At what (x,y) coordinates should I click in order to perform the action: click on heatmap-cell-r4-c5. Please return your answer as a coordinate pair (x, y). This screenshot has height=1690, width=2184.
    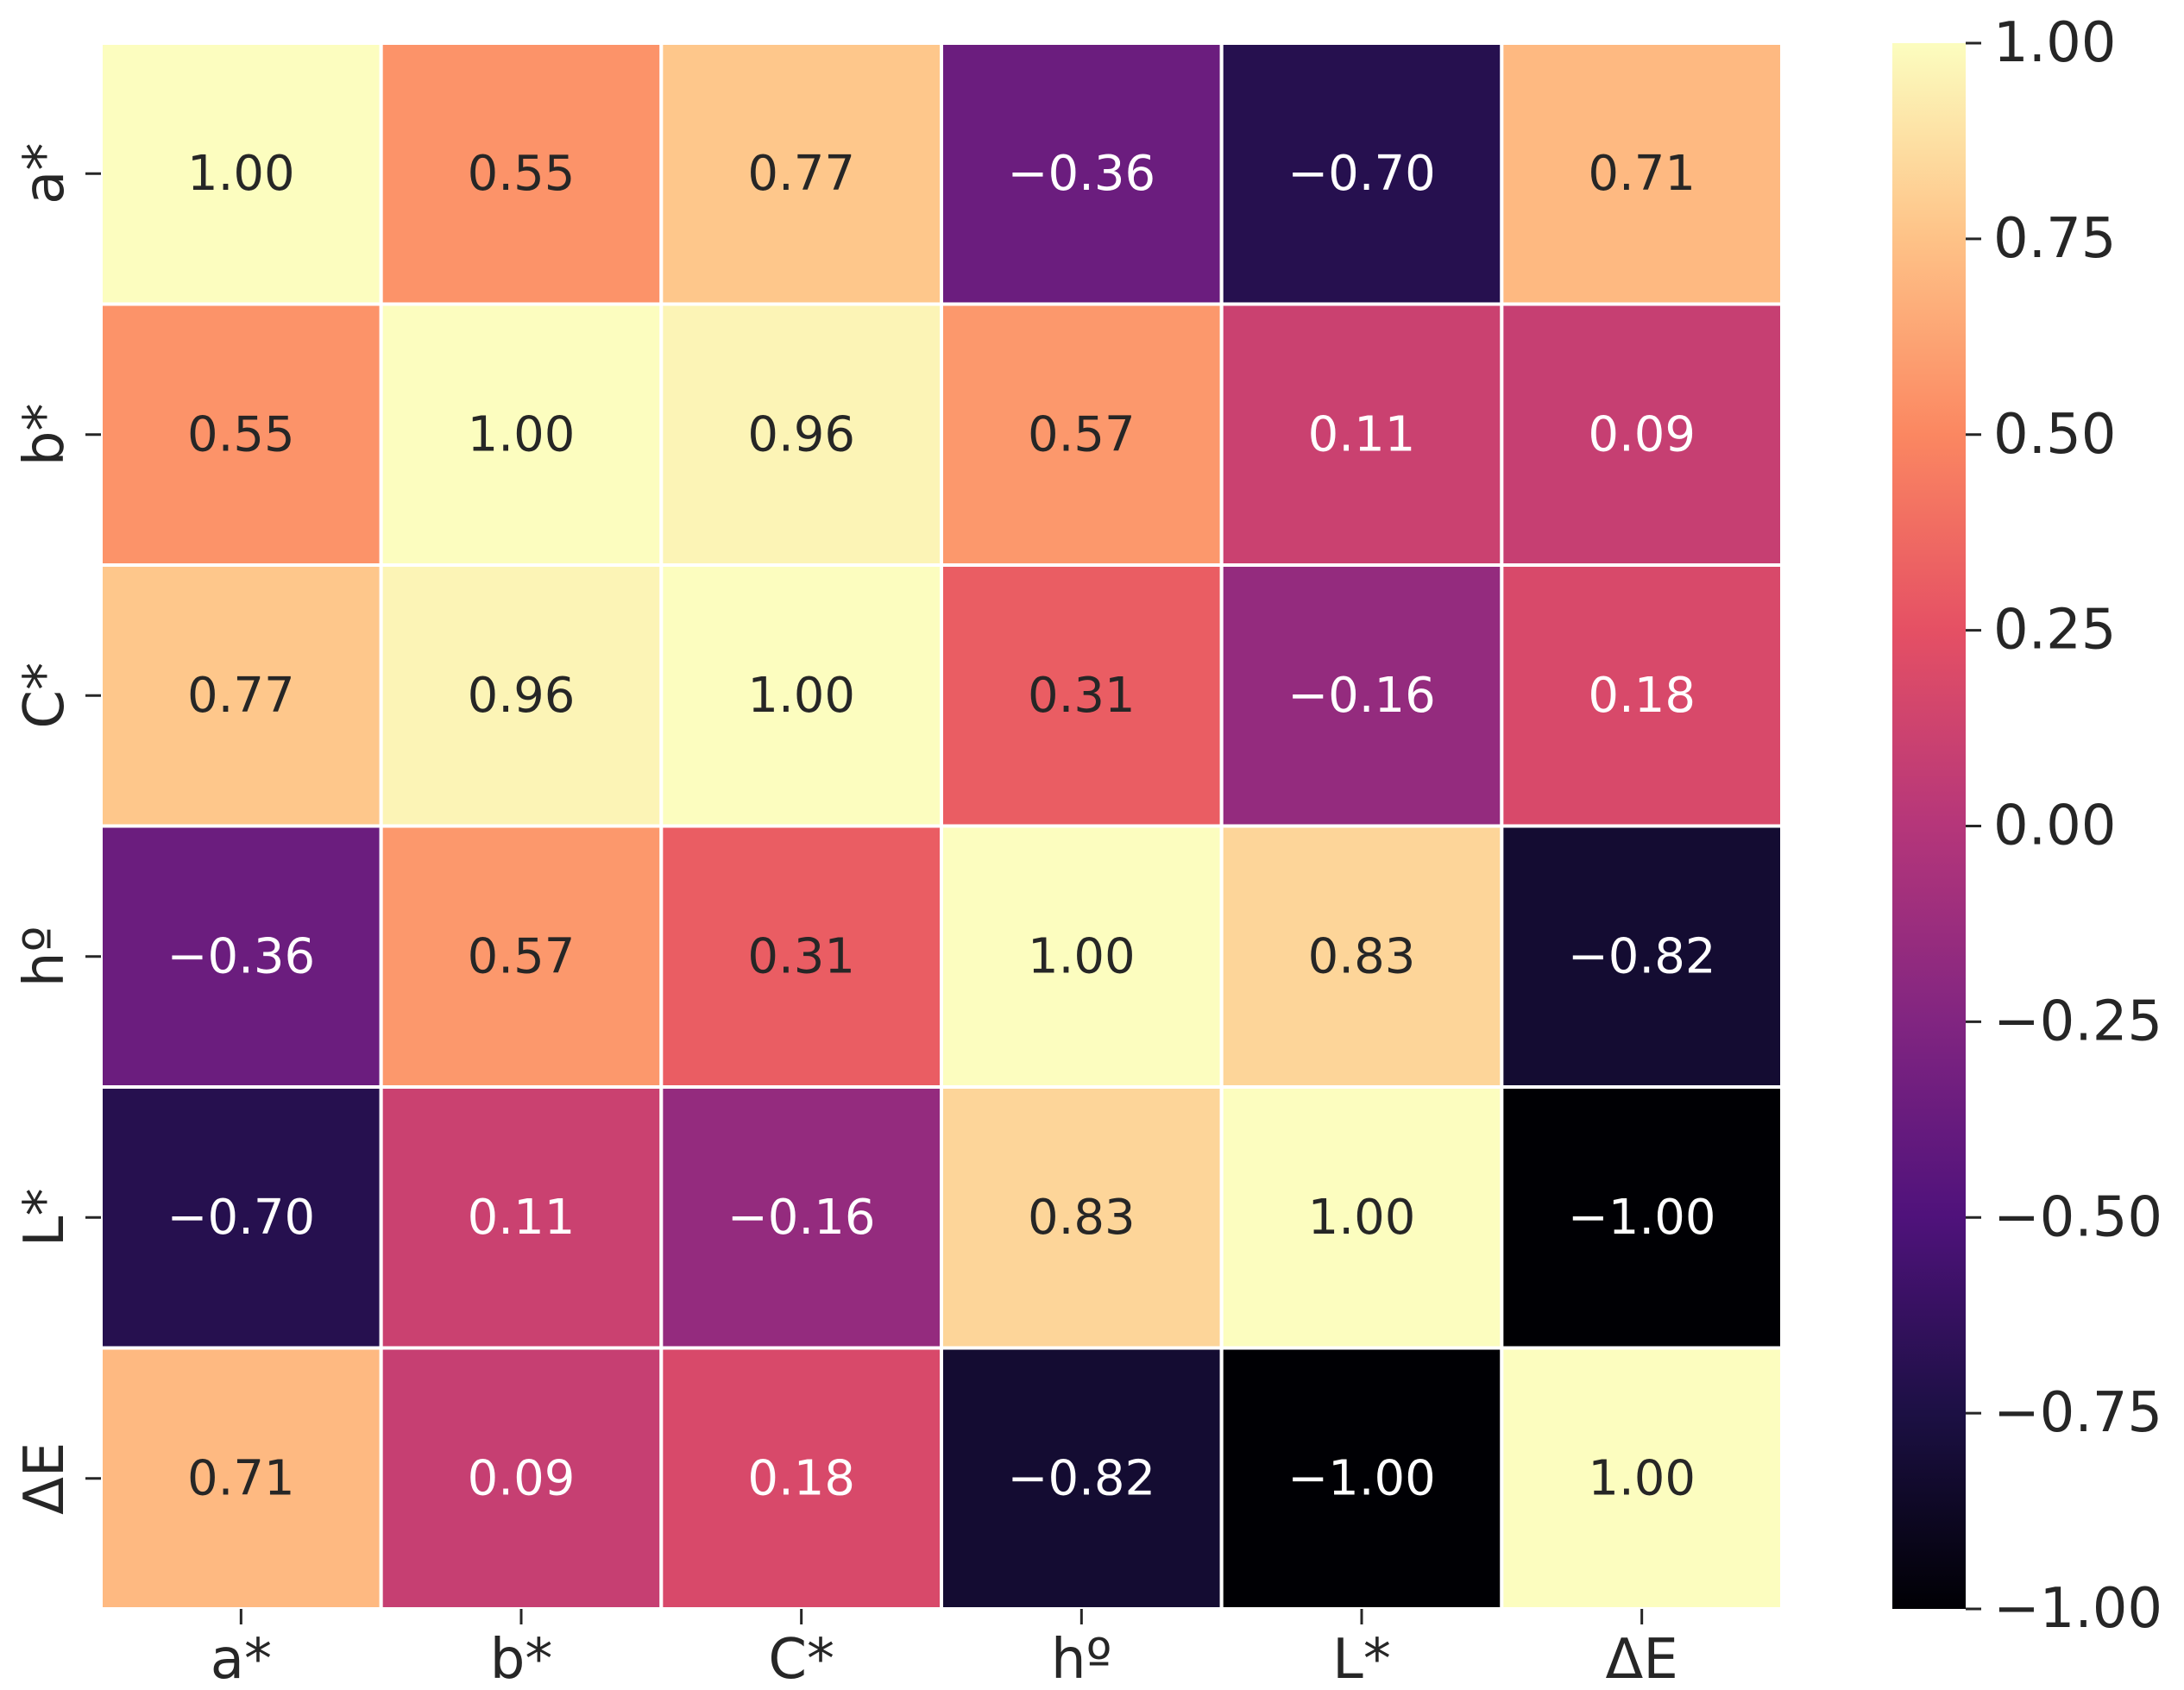
    Looking at the image, I should click on (1642, 1218).